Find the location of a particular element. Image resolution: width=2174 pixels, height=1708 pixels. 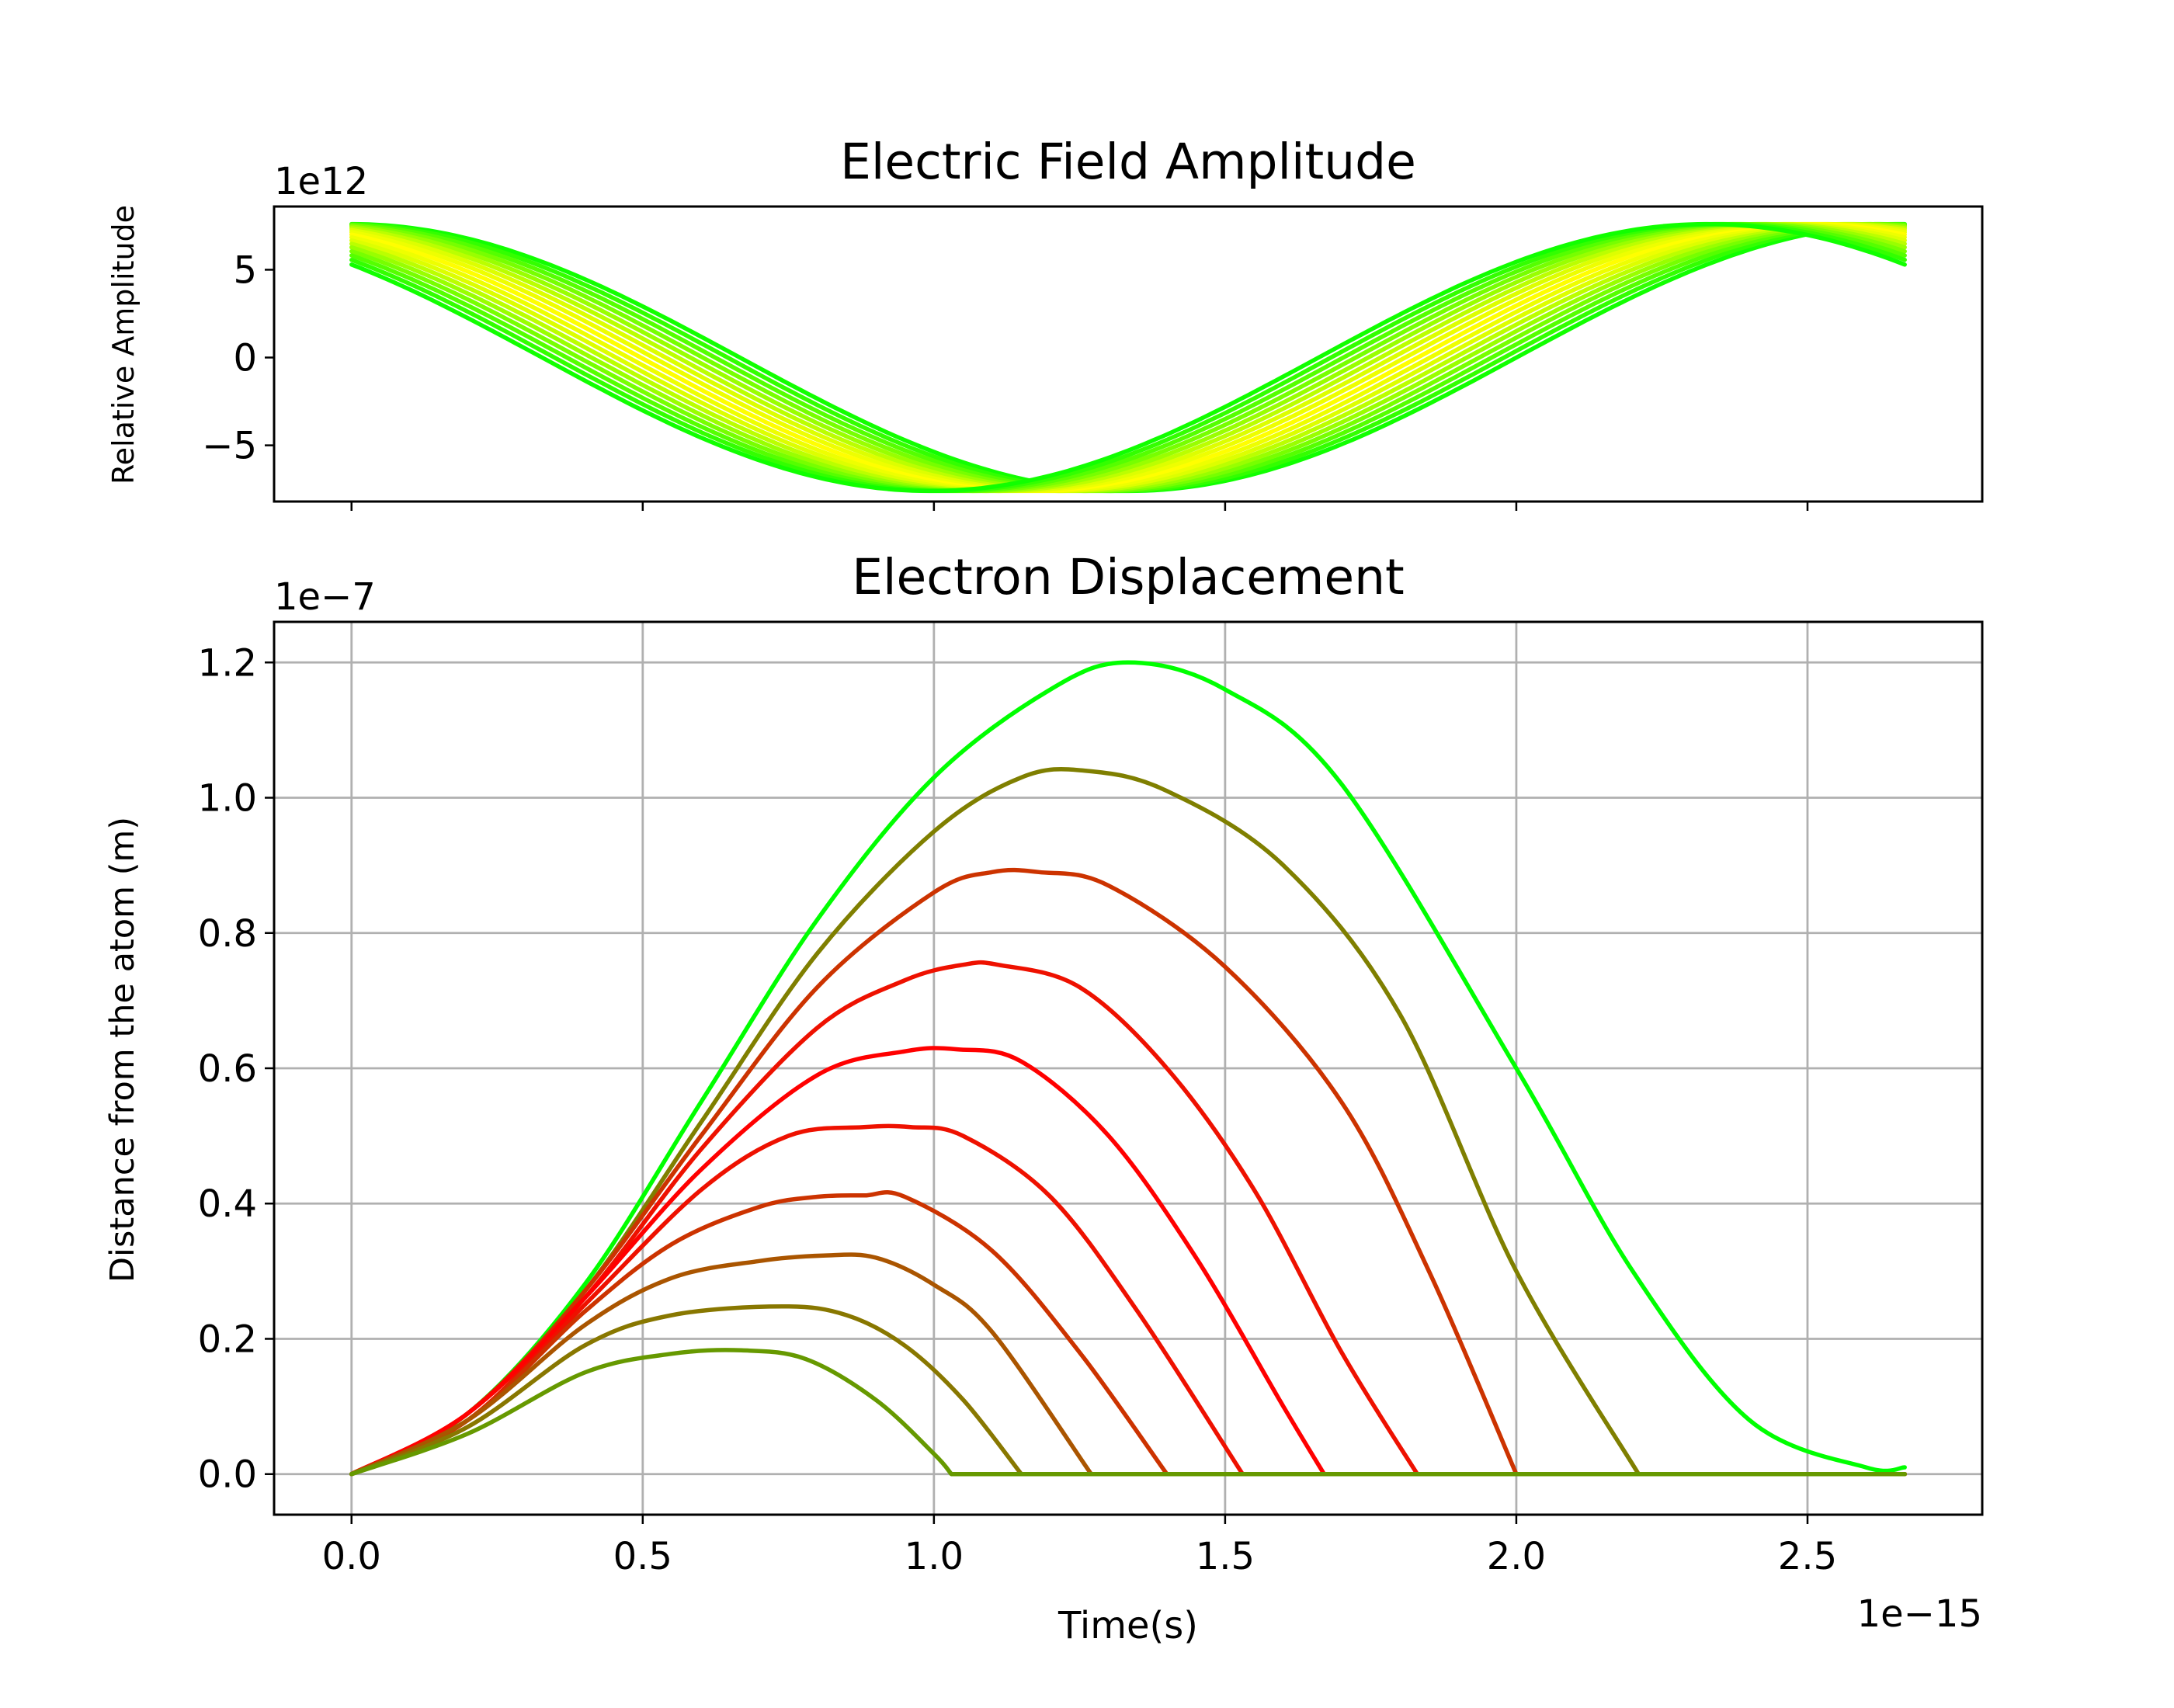

bottom-y-tick-label: 0.6 is located at coordinates (228, 1069).